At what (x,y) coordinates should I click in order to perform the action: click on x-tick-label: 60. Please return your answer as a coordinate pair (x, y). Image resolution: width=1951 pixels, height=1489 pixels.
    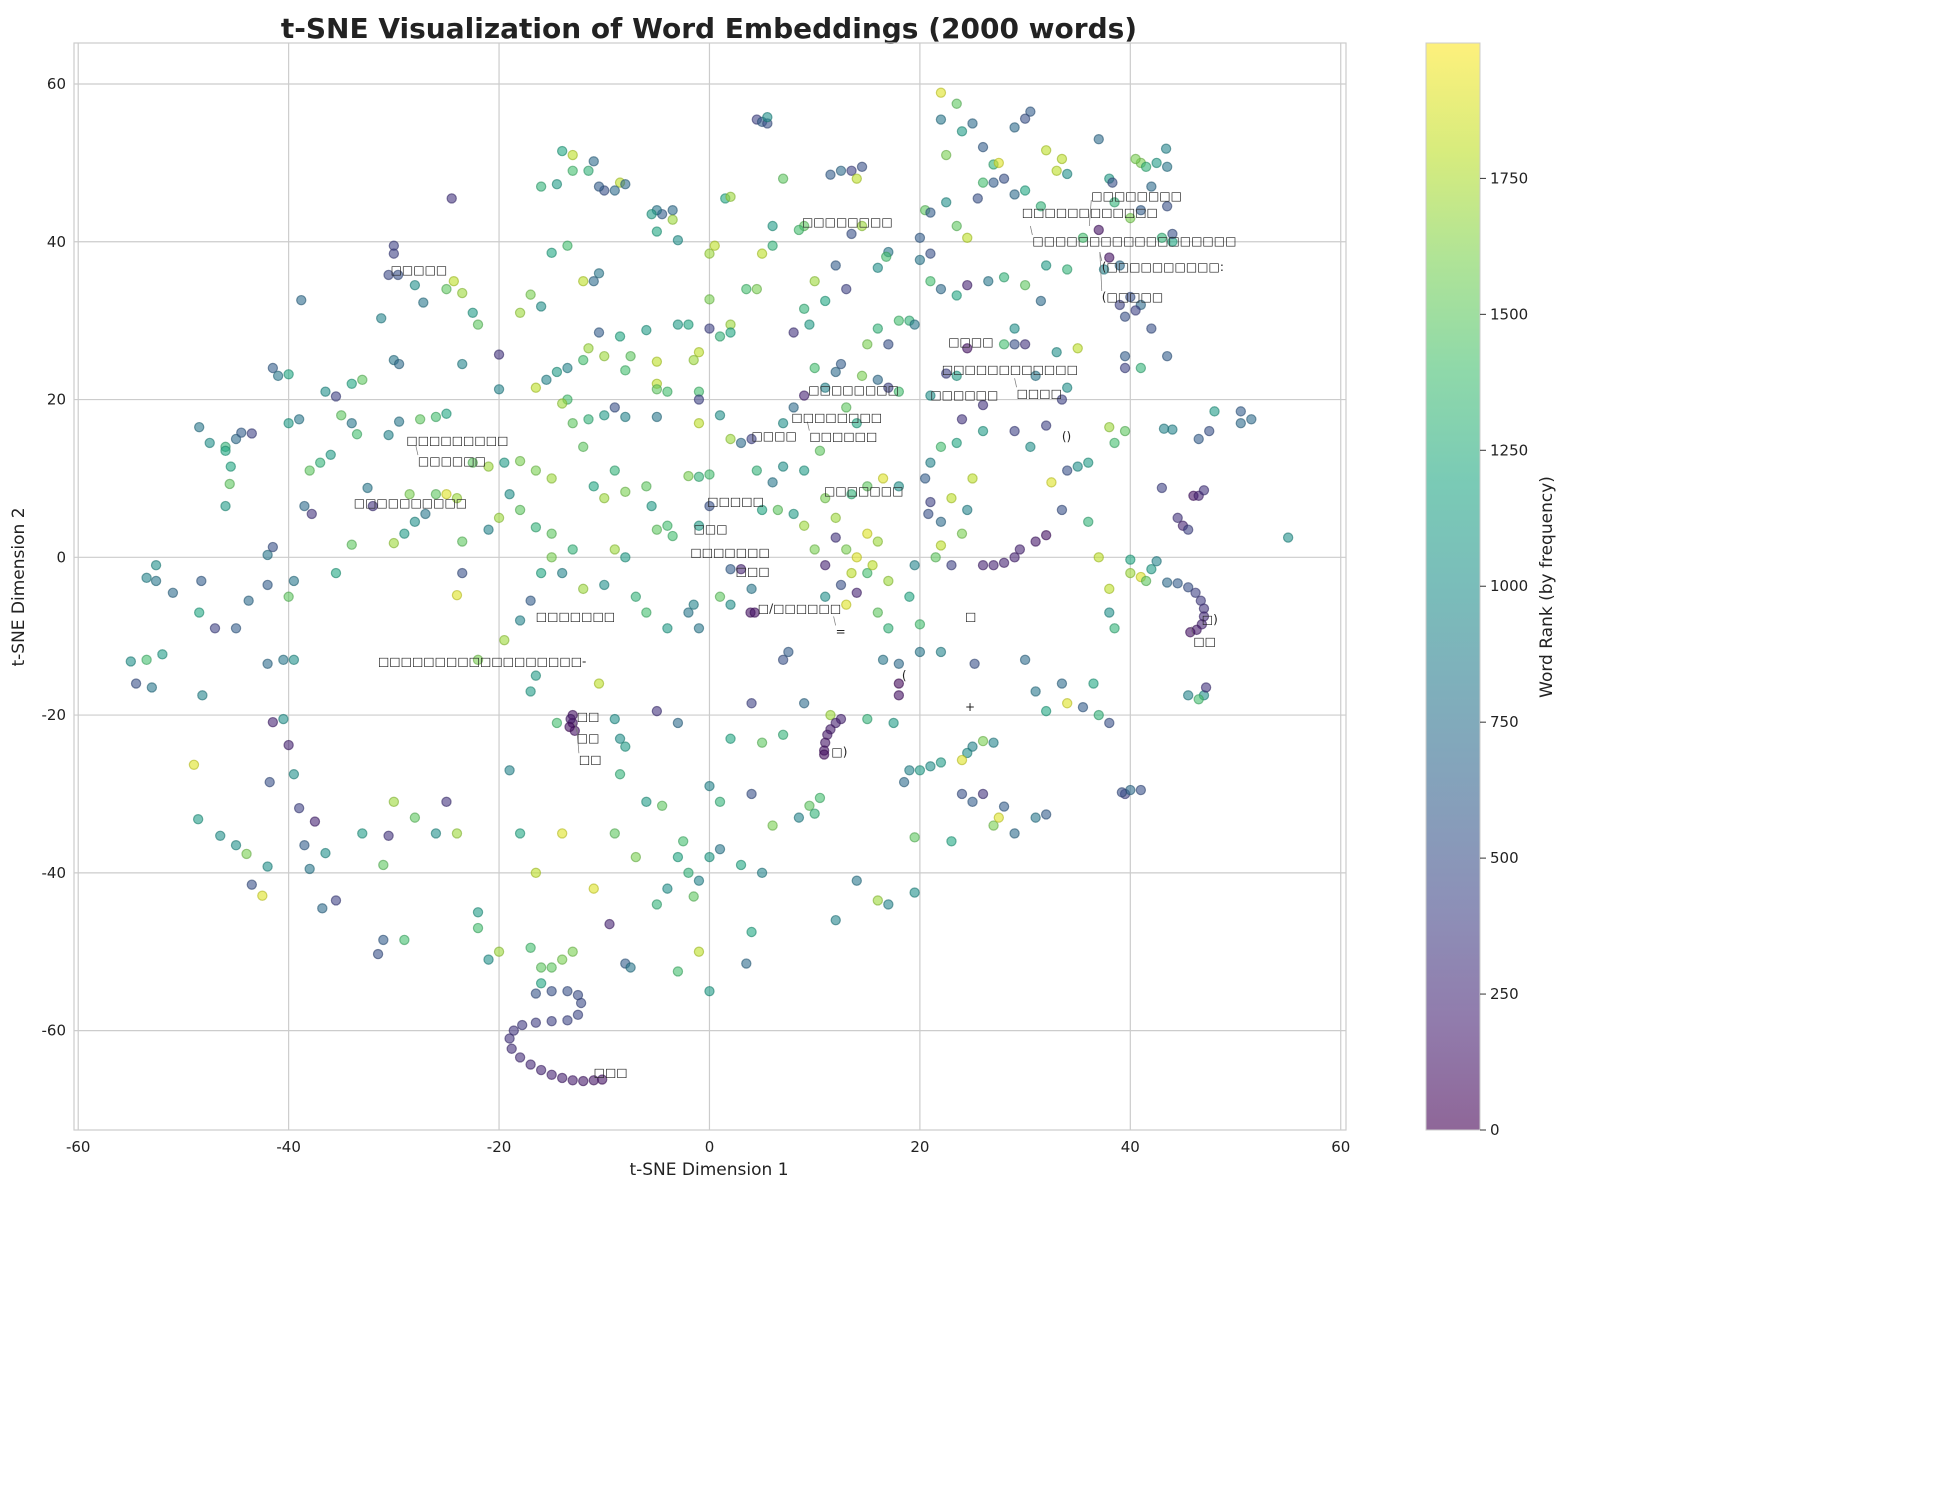
    Looking at the image, I should click on (1340, 1147).